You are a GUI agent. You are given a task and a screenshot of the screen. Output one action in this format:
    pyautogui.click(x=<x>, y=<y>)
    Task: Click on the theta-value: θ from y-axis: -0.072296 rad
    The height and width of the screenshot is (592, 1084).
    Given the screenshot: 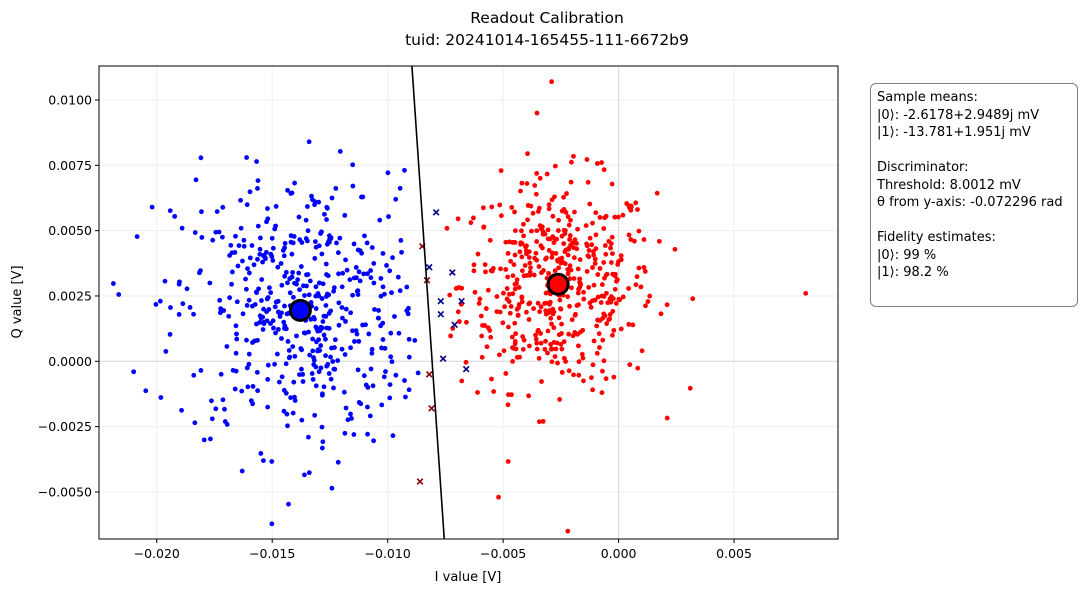 What is the action you would take?
    pyautogui.click(x=970, y=202)
    